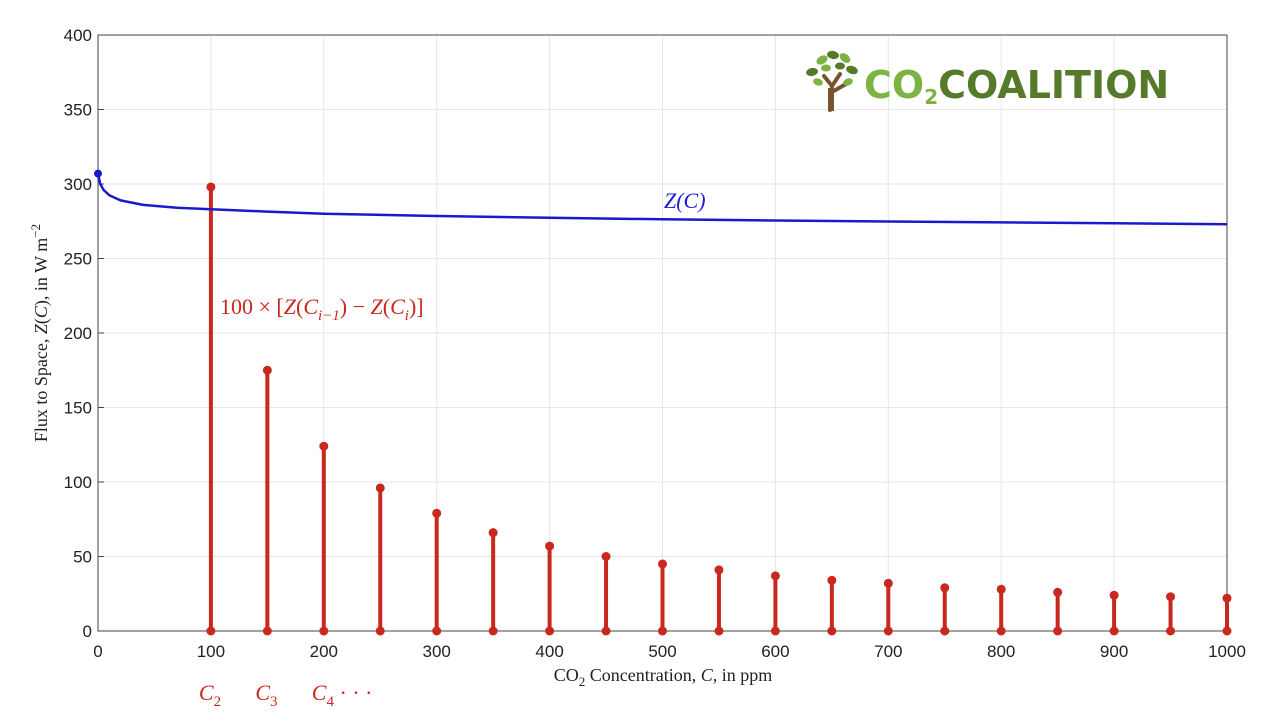 The image size is (1280, 720). I want to click on stem-series-label: 100 × [Z(Ci−1) − Z(Ci)], so click(322, 309).